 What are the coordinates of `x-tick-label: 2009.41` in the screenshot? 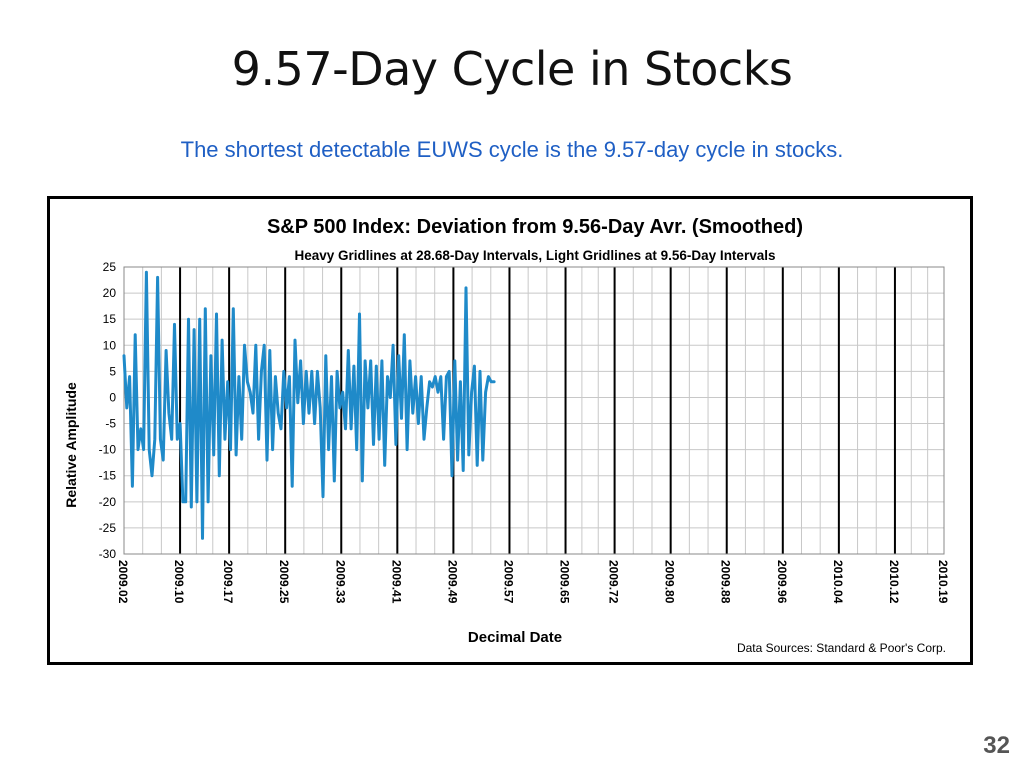 It's located at (396, 582).